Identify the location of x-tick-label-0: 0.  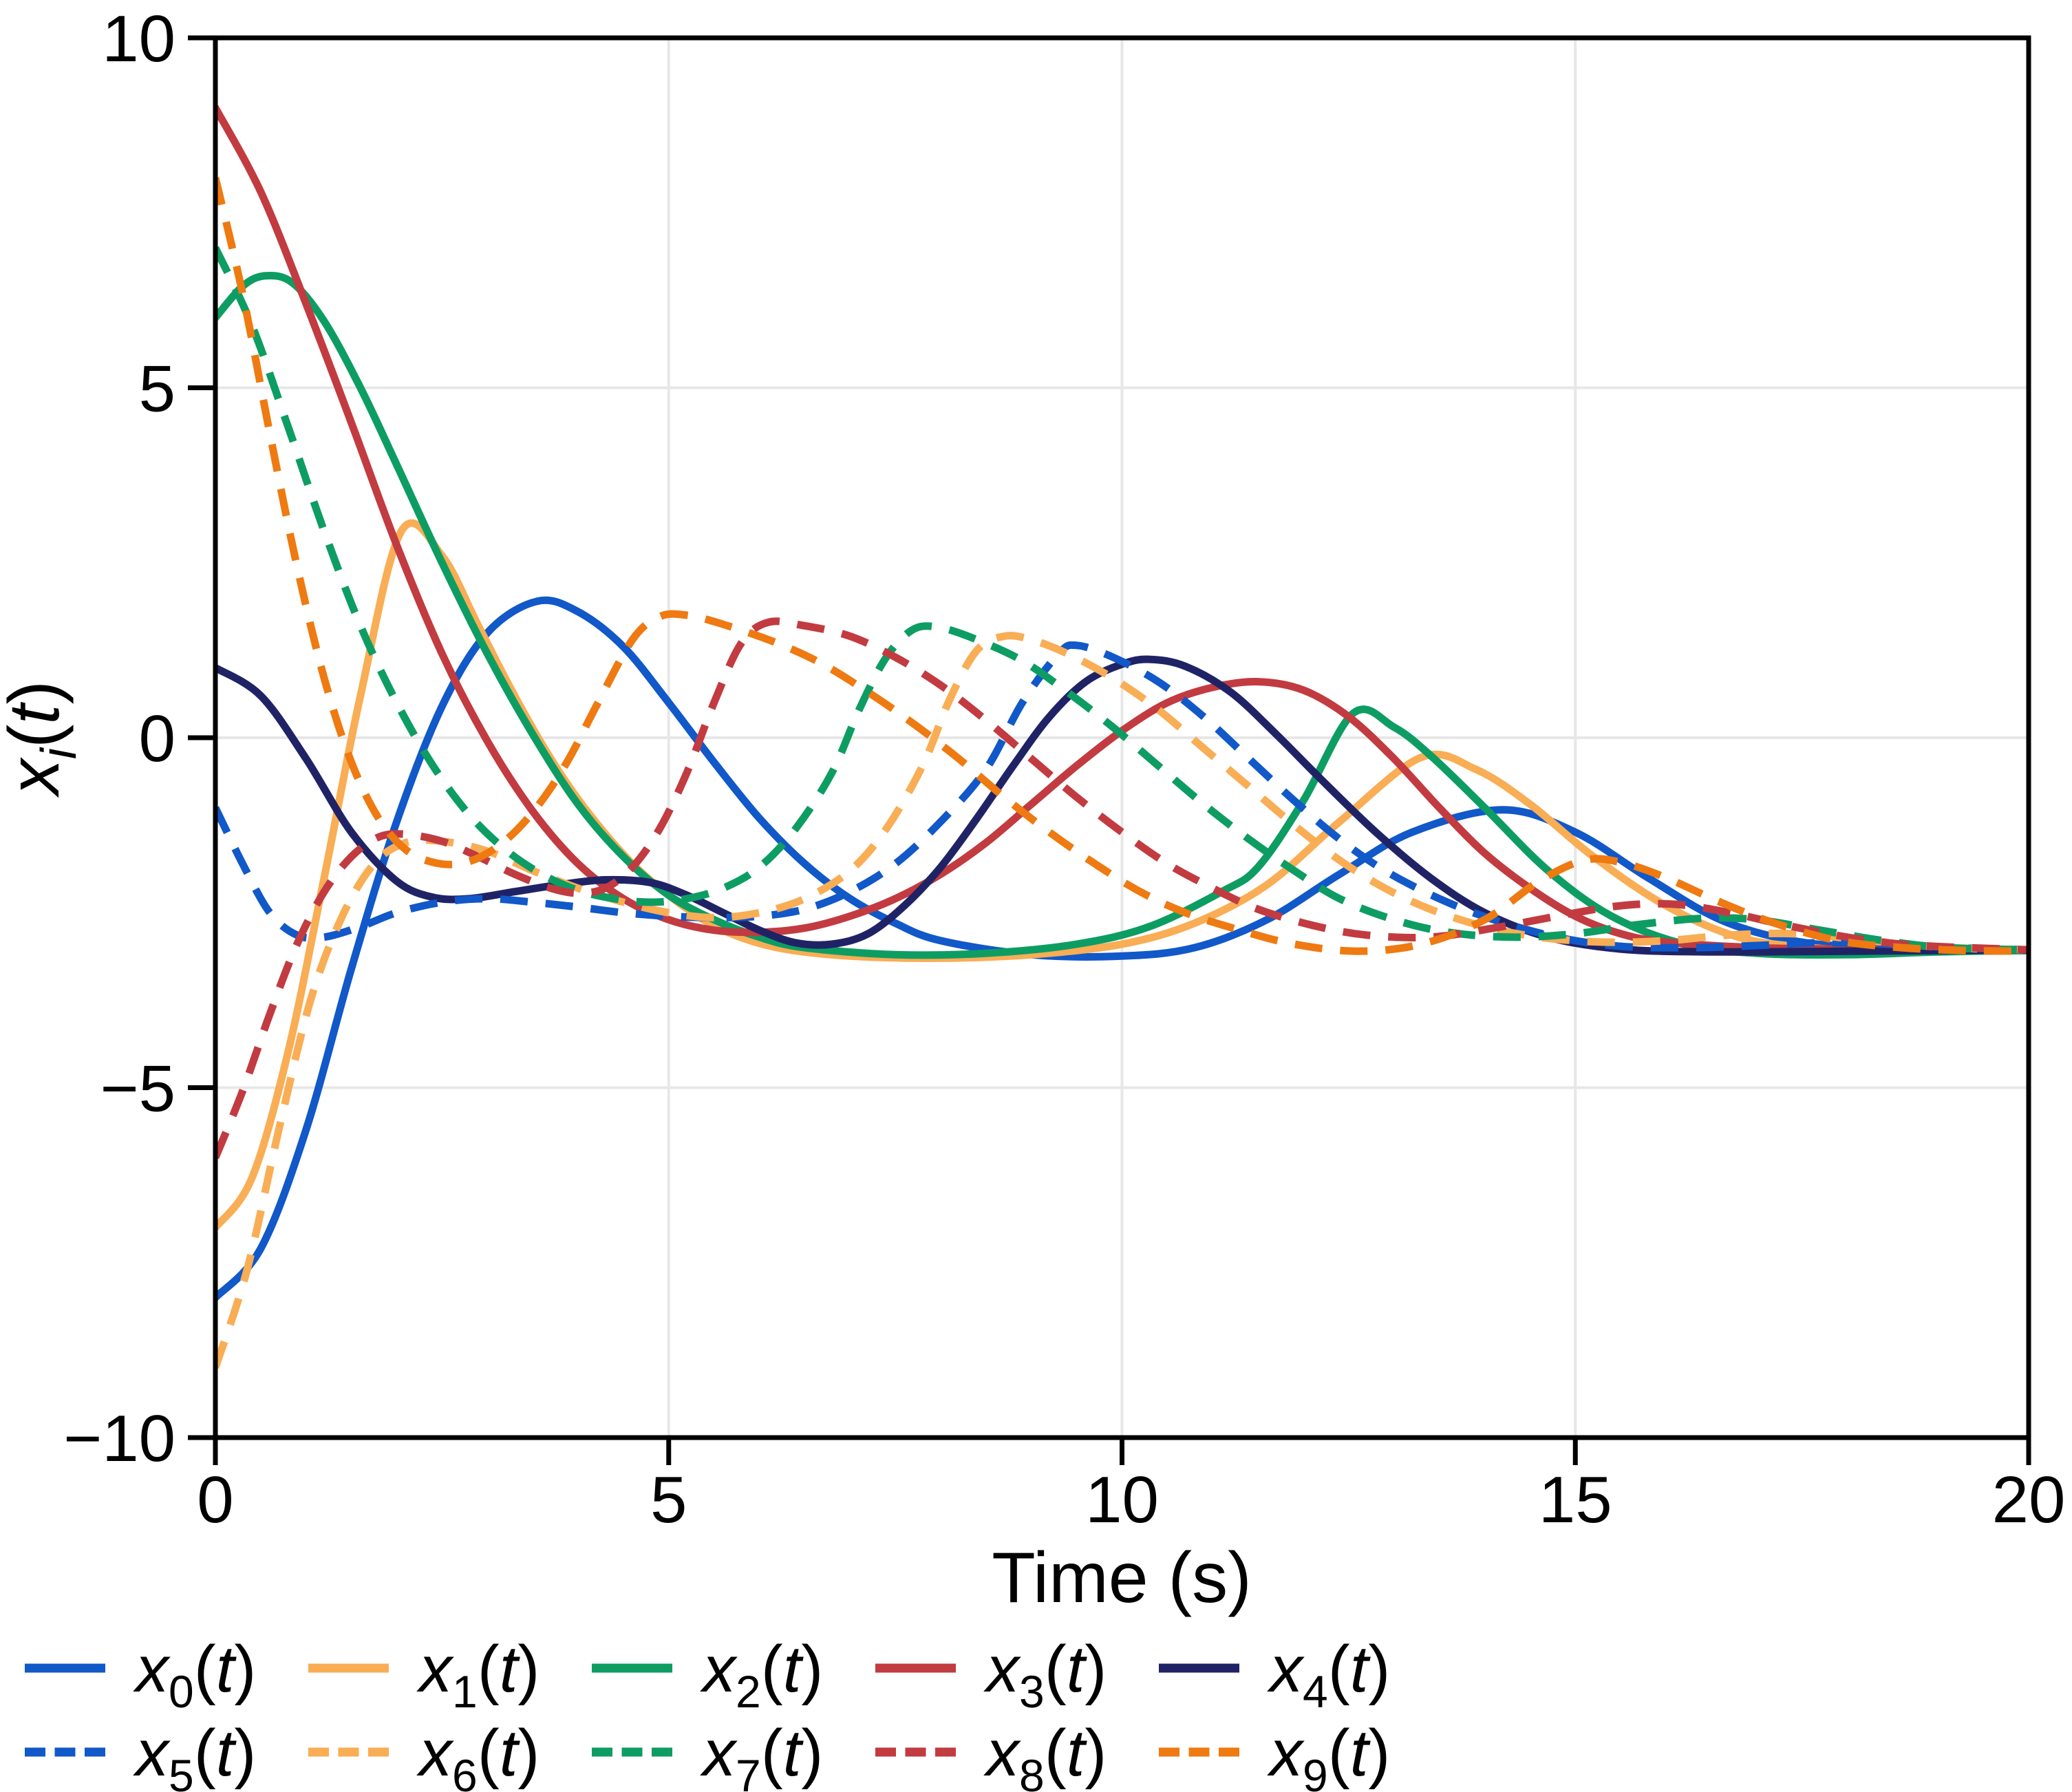
(215, 1500).